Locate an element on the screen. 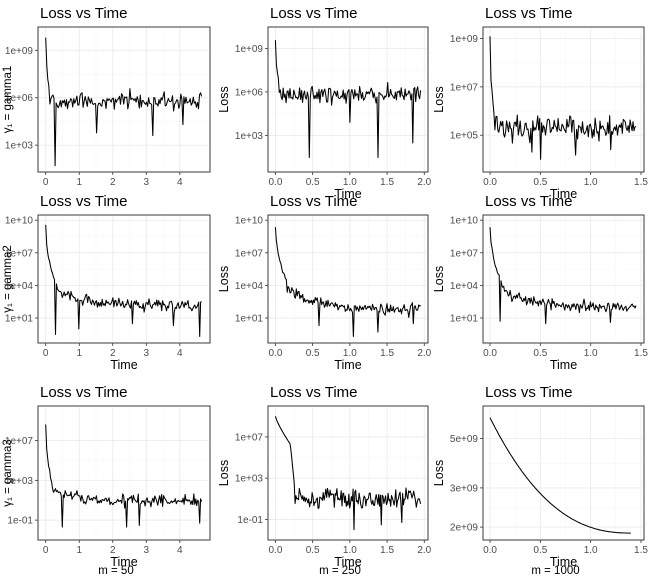  column-facet-label: m = 250 is located at coordinates (340, 570).